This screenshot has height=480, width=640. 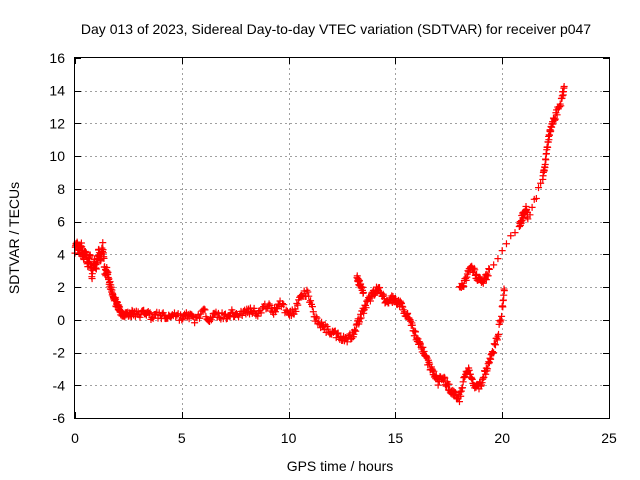 What do you see at coordinates (344, 438) in the screenshot?
I see `x-tick-labels: 0 5 10 15 20 25` at bounding box center [344, 438].